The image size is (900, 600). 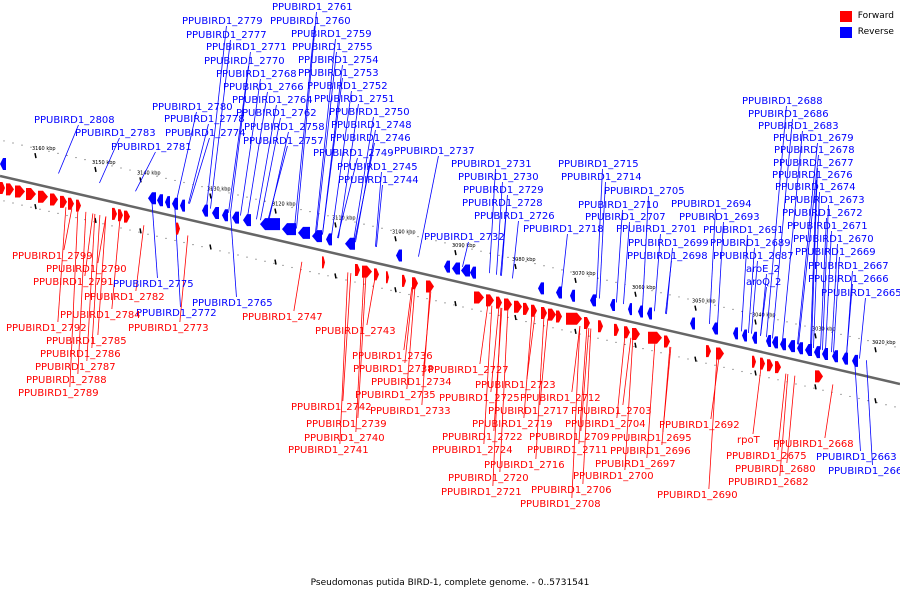 I want to click on reverse-gene-label: PPUBIRD1_2764, so click(x=272, y=100).